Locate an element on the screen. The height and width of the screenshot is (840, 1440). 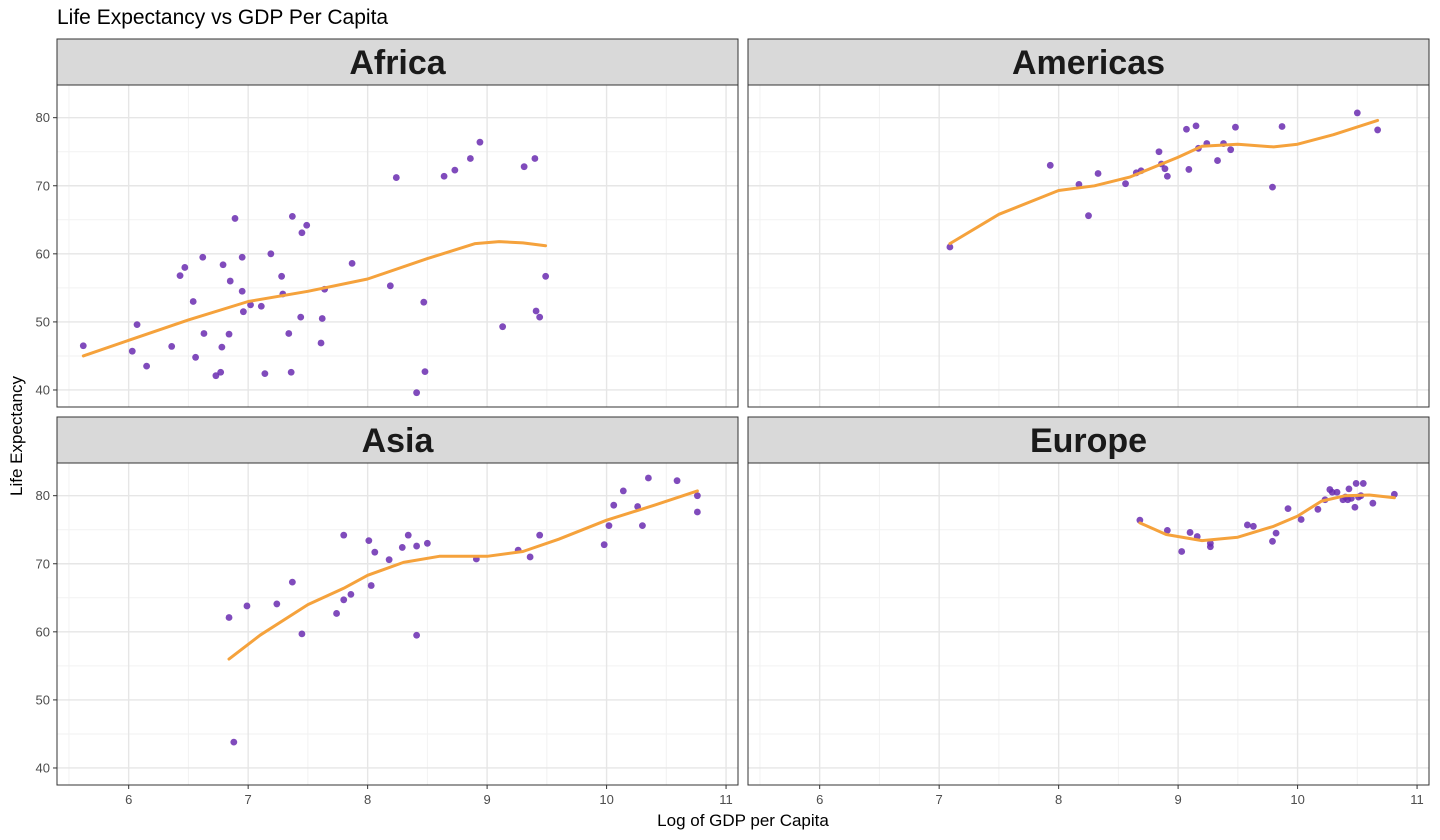
strip-label-europe: Europe is located at coordinates (1088, 441).